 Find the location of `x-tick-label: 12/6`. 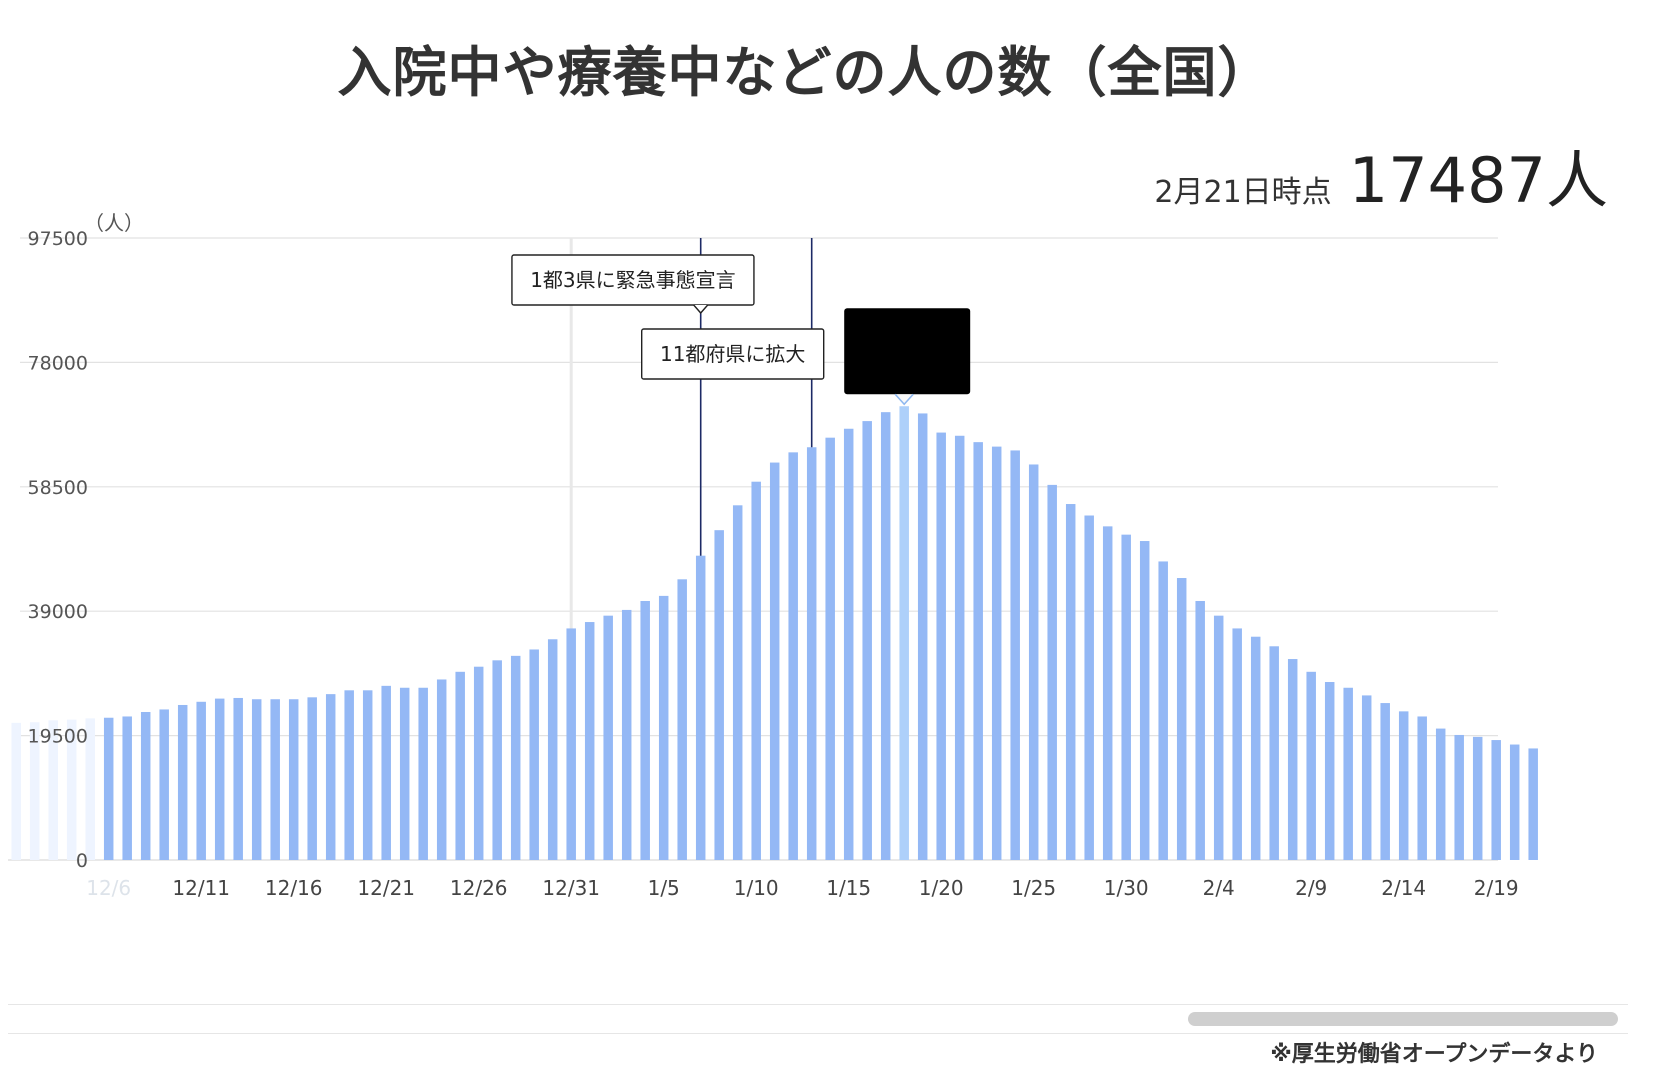

x-tick-label: 12/6 is located at coordinates (108, 888).